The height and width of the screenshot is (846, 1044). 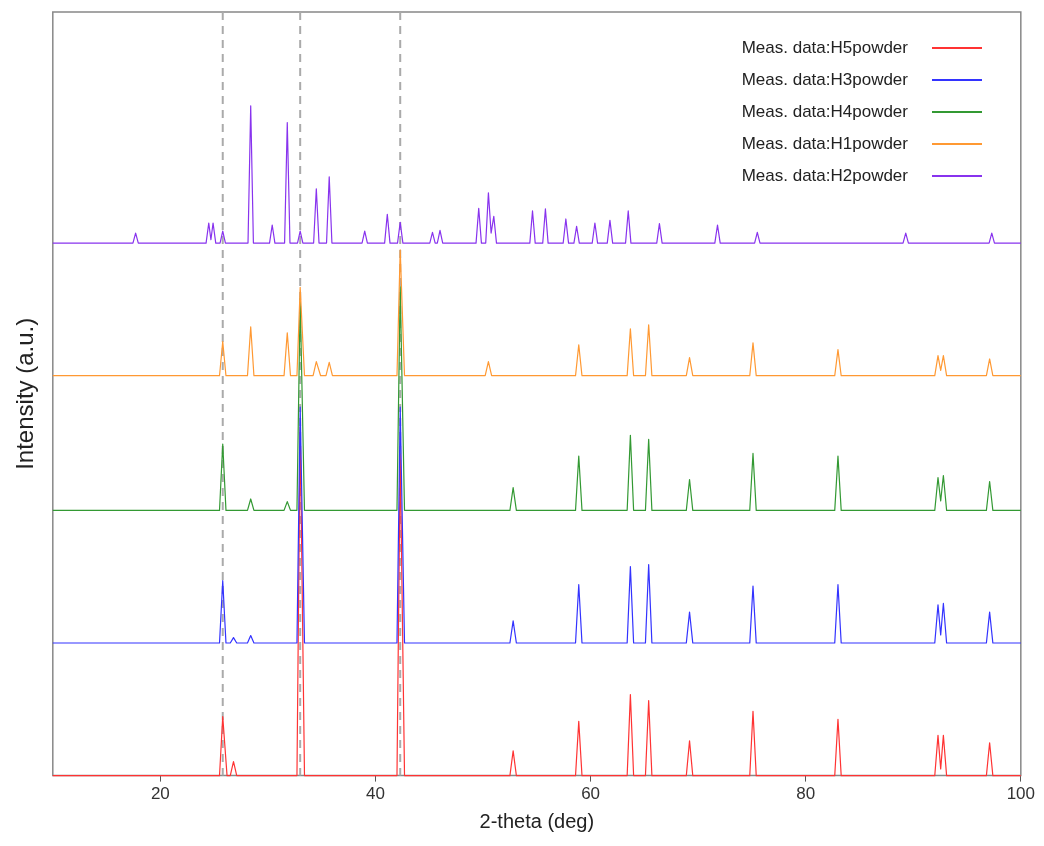 What do you see at coordinates (824, 112) in the screenshot?
I see `legend-label: Meas. data:H4powder` at bounding box center [824, 112].